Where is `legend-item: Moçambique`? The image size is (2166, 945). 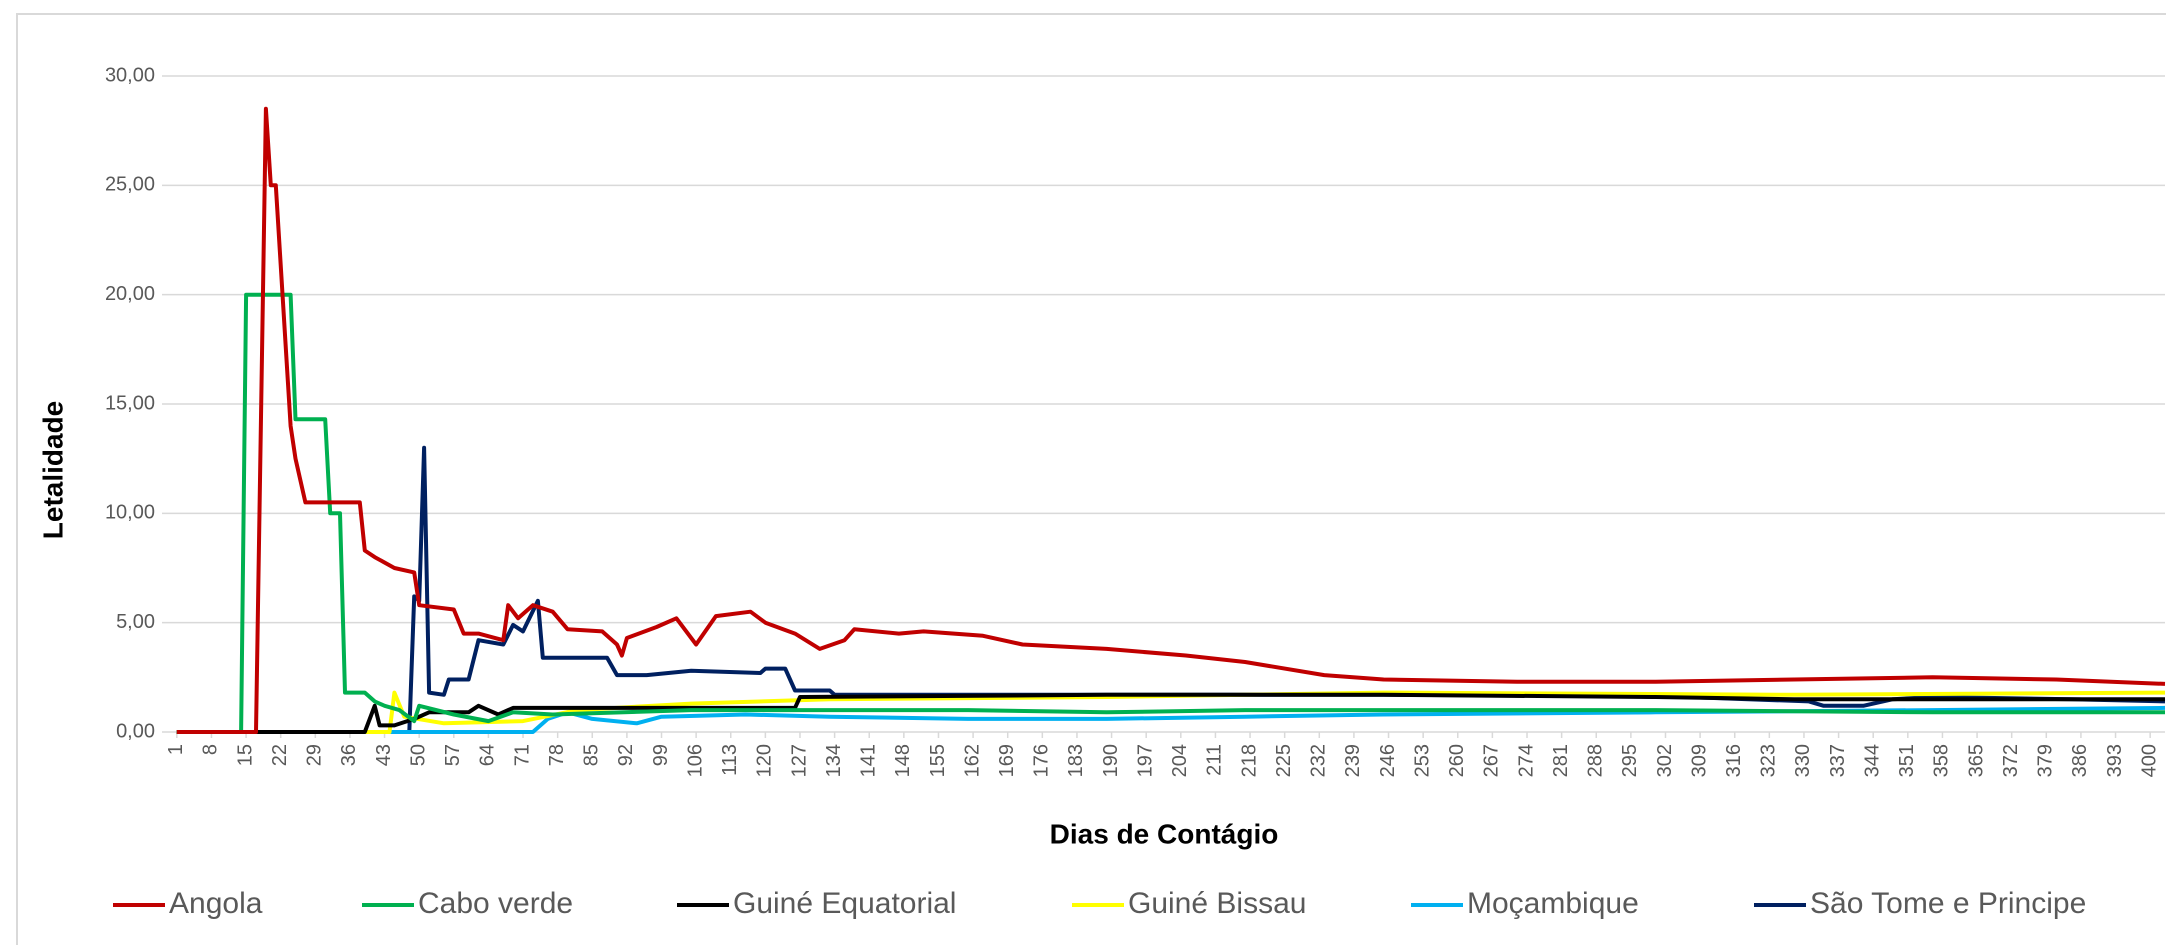
legend-item: Moçambique is located at coordinates (1525, 903).